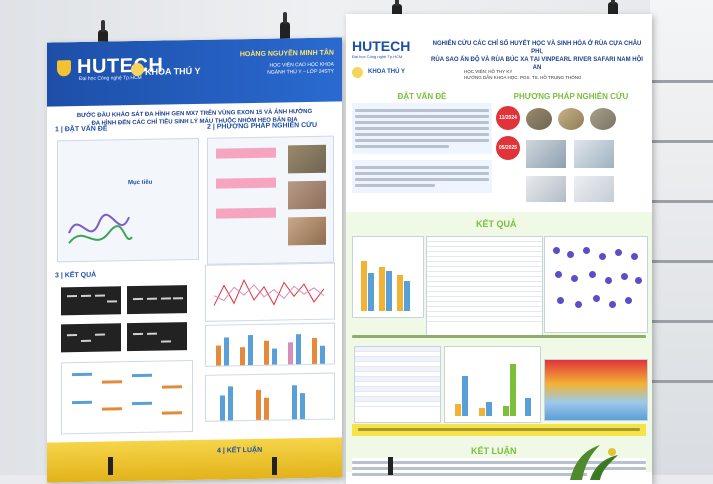 This screenshot has height=484, width=713. I want to click on methods-panel, so click(270, 200).